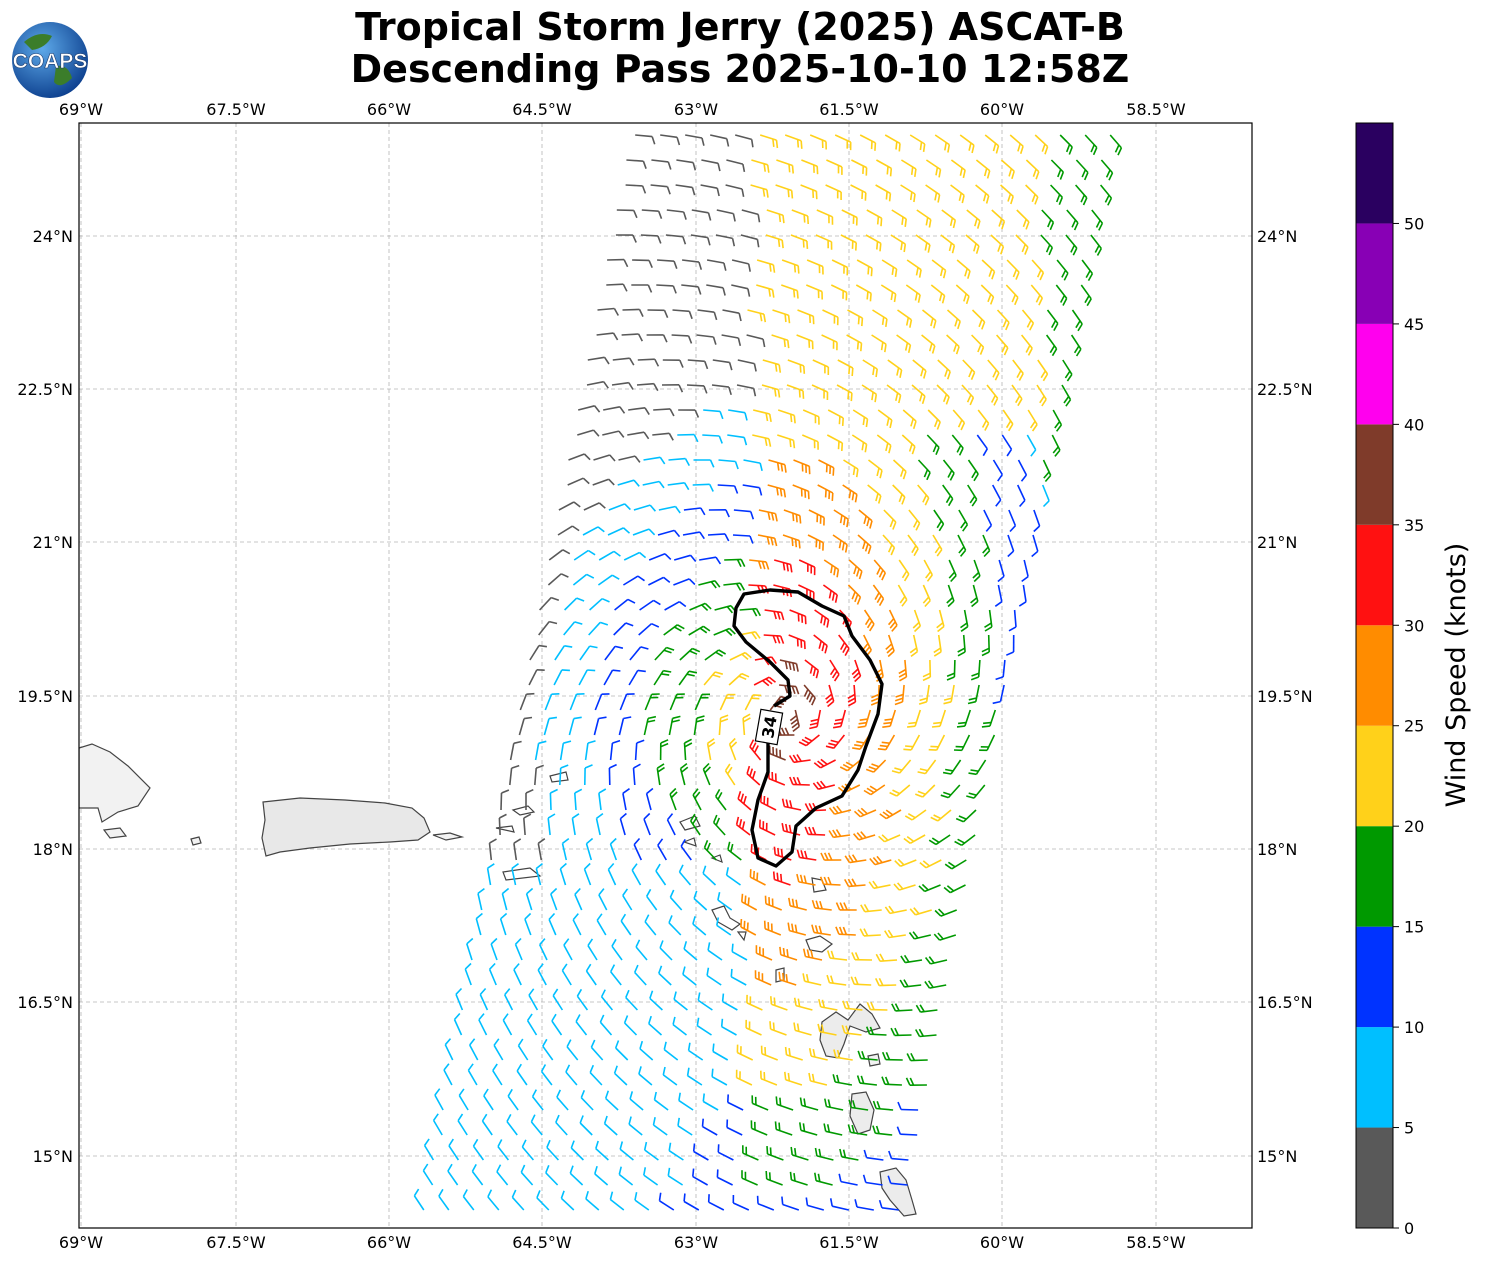 The height and width of the screenshot is (1264, 1492). I want to click on puerto-rico-land, so click(346, 827).